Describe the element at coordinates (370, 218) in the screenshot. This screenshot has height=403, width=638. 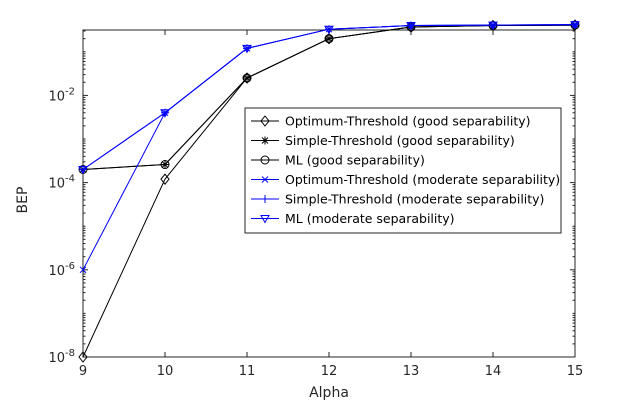
I see `legend-label: ML (moderate separability)` at that location.